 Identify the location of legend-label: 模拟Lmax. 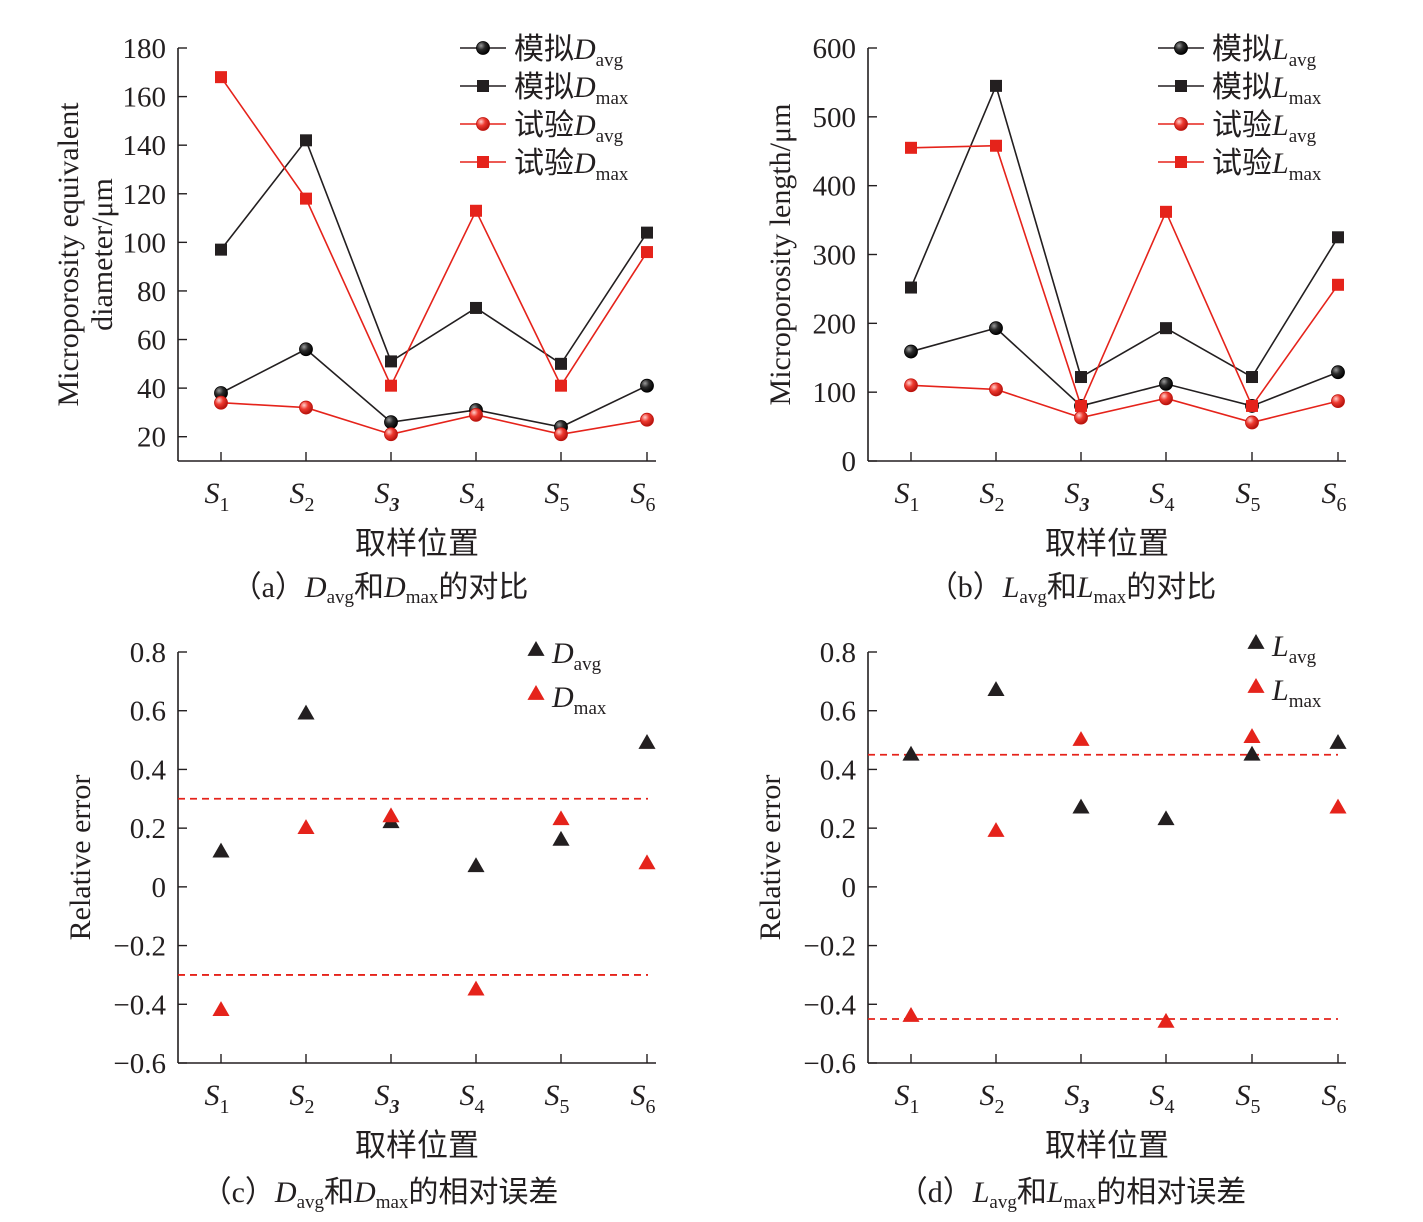
(1267, 90).